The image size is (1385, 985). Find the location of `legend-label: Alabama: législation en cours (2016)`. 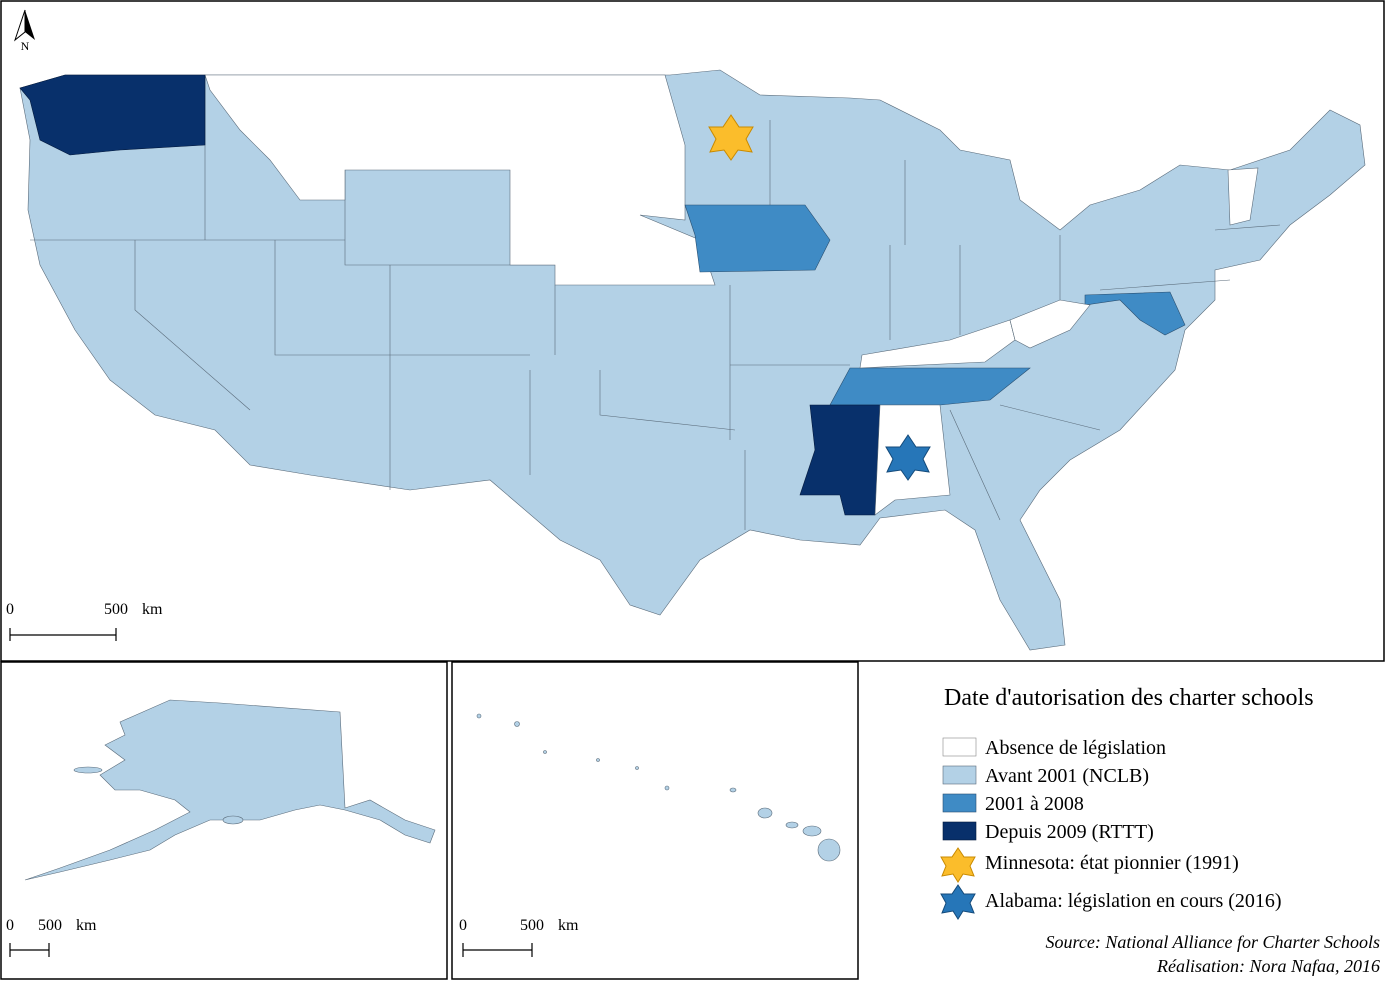

legend-label: Alabama: législation en cours (2016) is located at coordinates (1133, 901).